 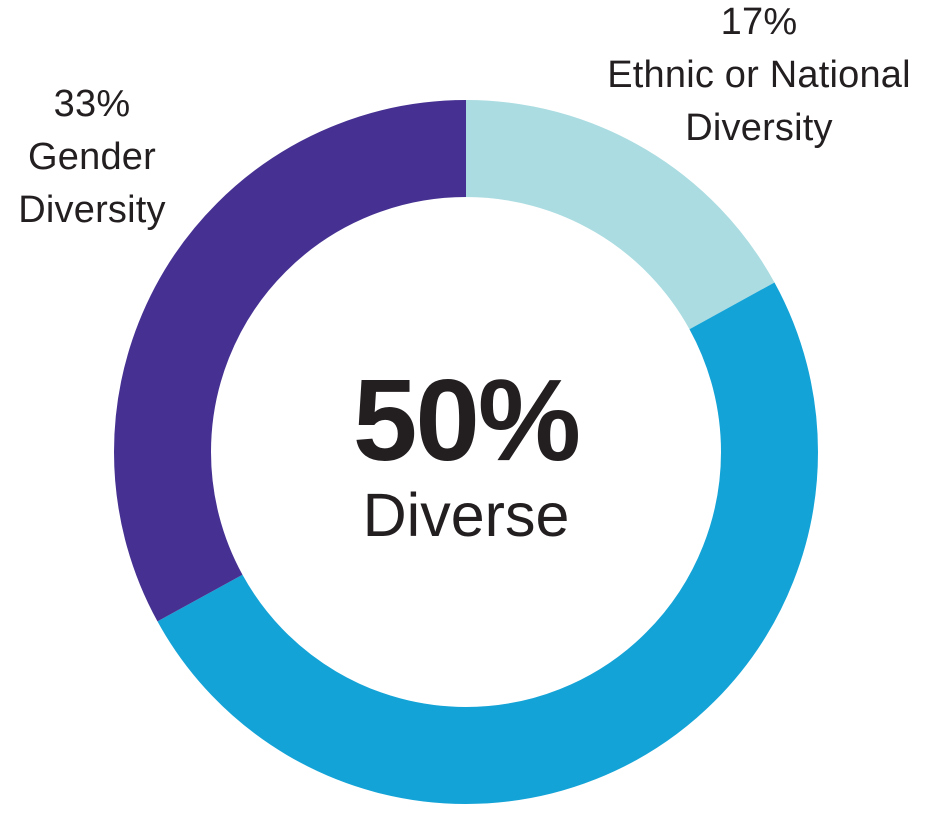 What do you see at coordinates (759, 75) in the screenshot?
I see `callout-ethnic-national-diversity: 17% Ethnic or National Diversity` at bounding box center [759, 75].